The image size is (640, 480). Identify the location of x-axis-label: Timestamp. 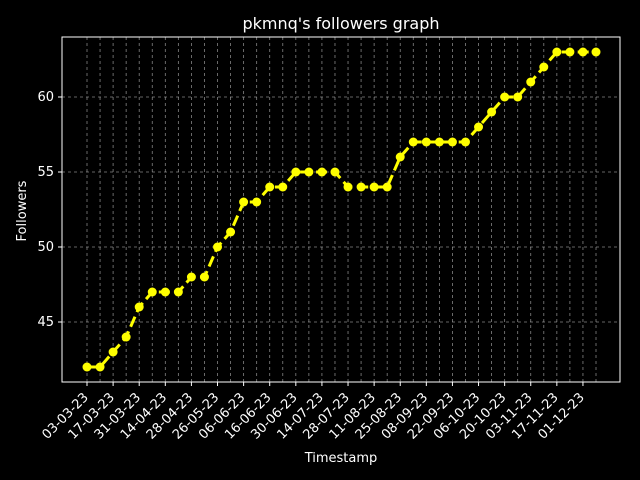
(341, 458).